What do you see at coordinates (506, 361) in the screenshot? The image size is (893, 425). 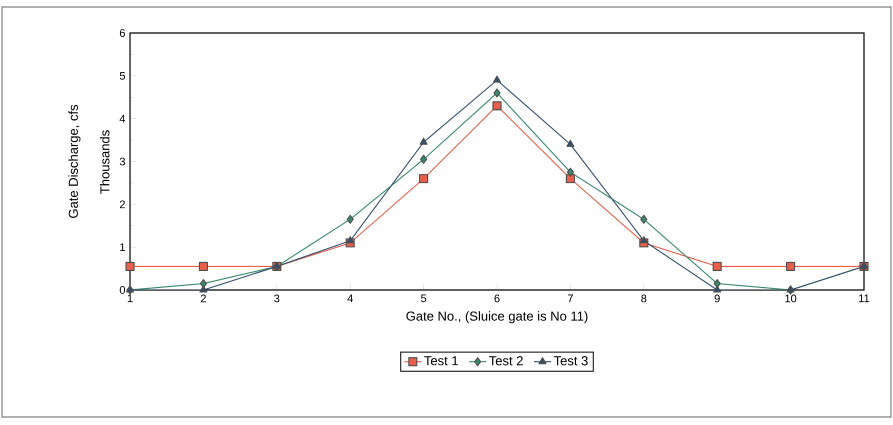 I see `legend-label: Test 2` at bounding box center [506, 361].